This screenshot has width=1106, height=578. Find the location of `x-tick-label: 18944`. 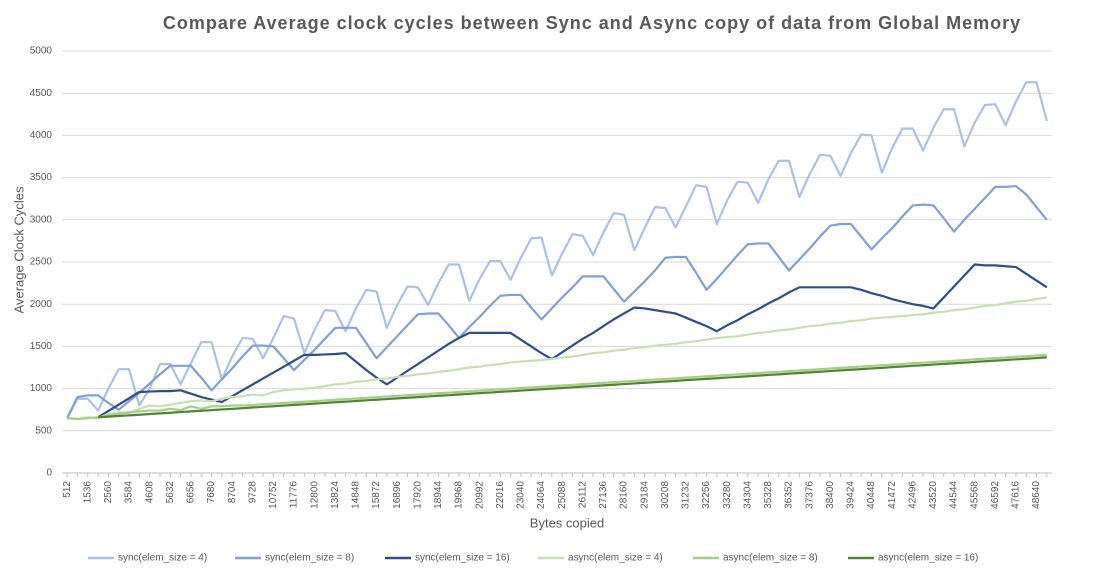

x-tick-label: 18944 is located at coordinates (438, 495).